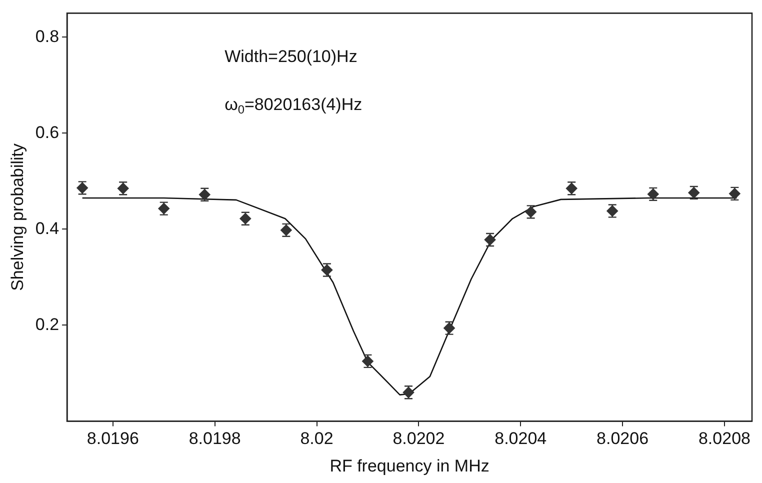  Describe the element at coordinates (112, 438) in the screenshot. I see `x-tick-label: 8.0196` at that location.